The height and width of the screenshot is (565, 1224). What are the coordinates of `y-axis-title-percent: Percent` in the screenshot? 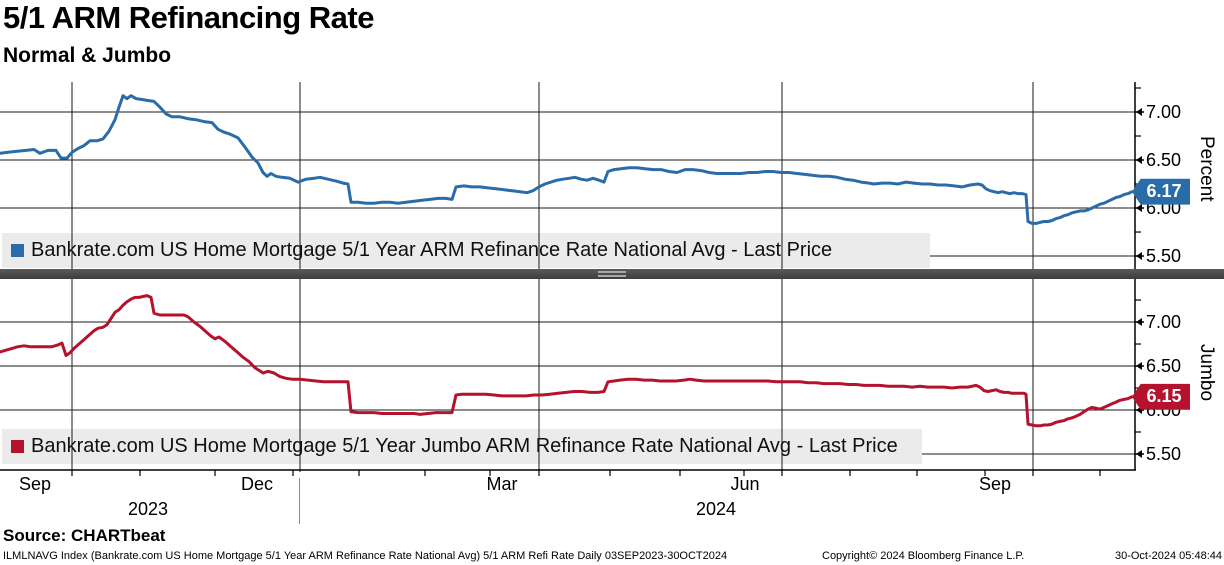 It's located at (1206, 169).